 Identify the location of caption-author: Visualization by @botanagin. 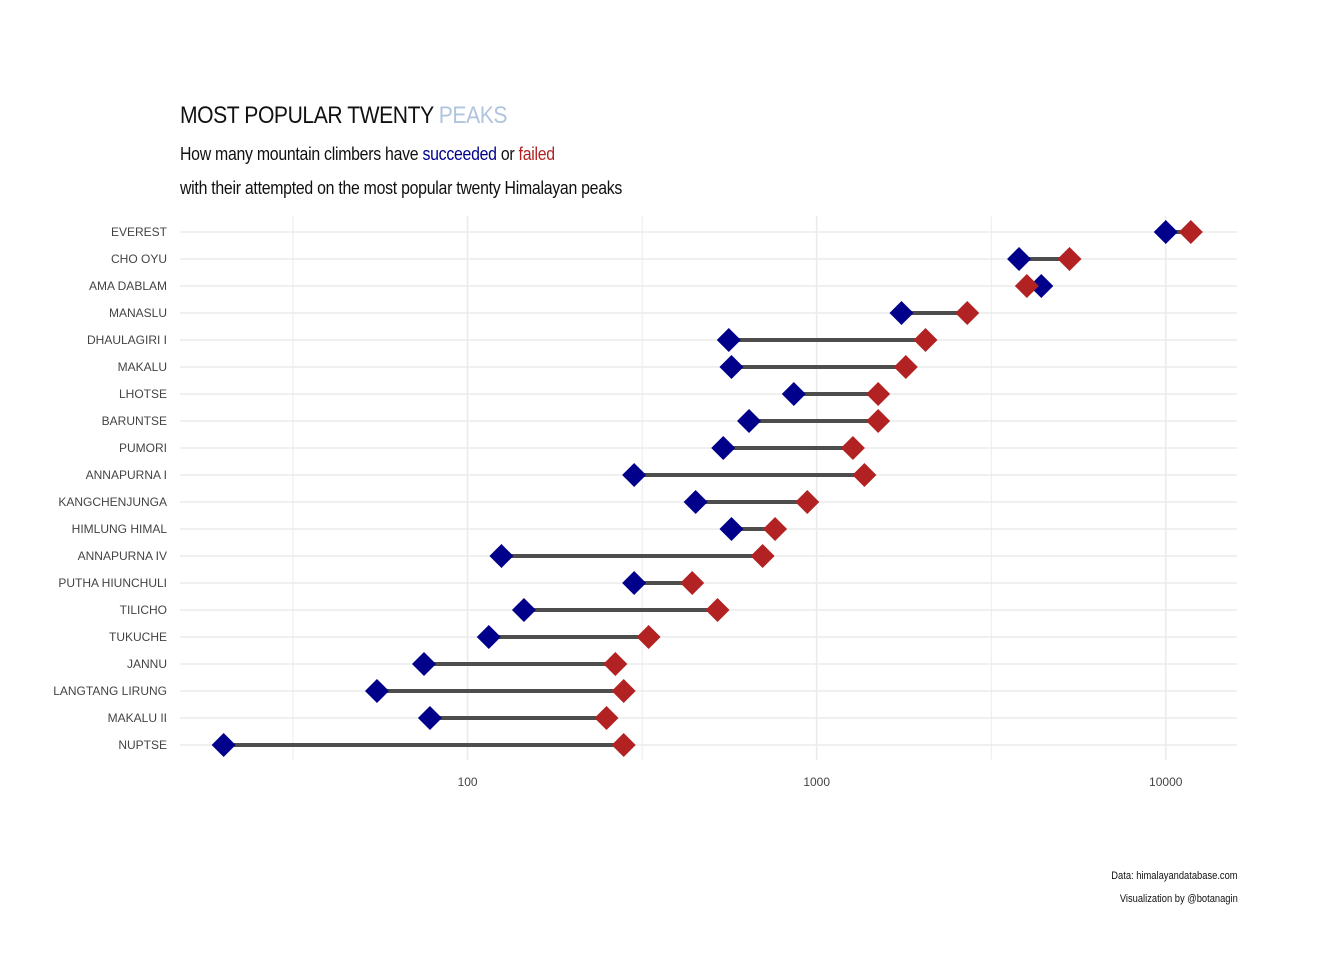
(1179, 899).